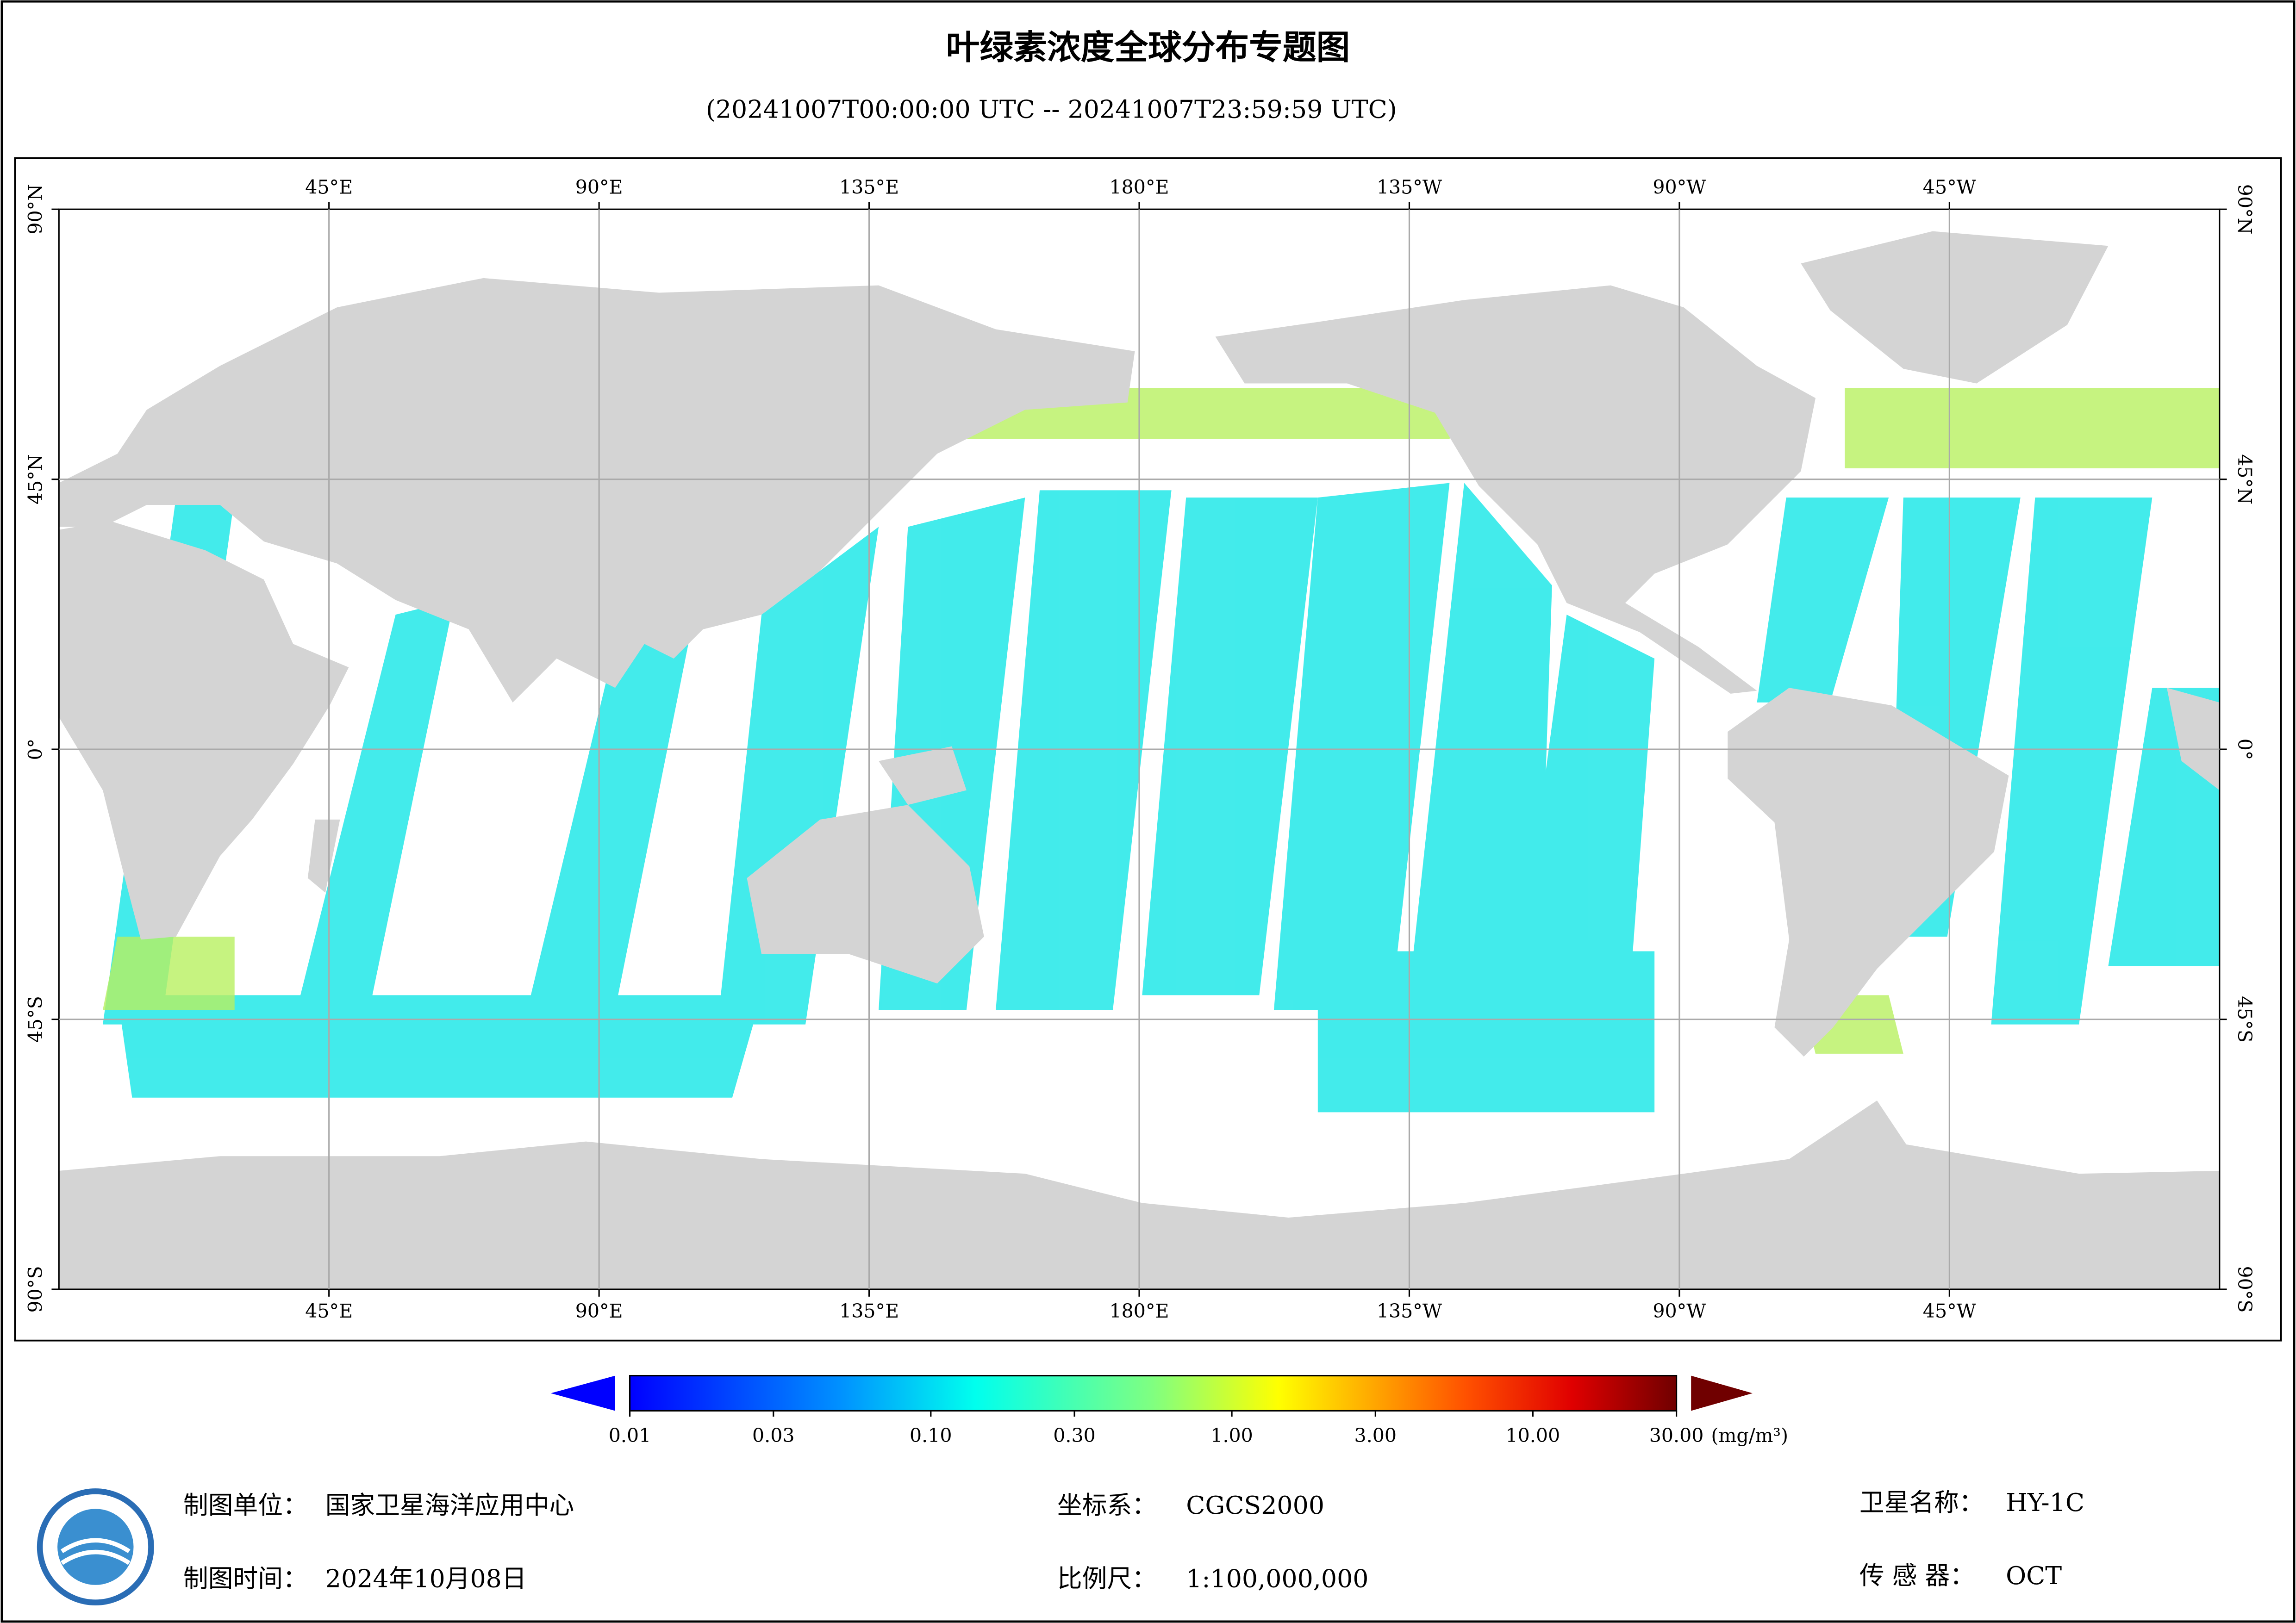 This screenshot has height=1623, width=2296. I want to click on colorbar-tick-label: 0.01, so click(630, 1435).